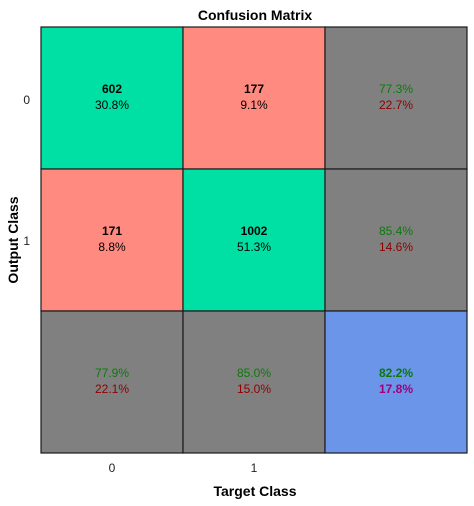 This screenshot has width=474, height=506. What do you see at coordinates (396, 373) in the screenshot?
I see `overall-correct: 82.2%` at bounding box center [396, 373].